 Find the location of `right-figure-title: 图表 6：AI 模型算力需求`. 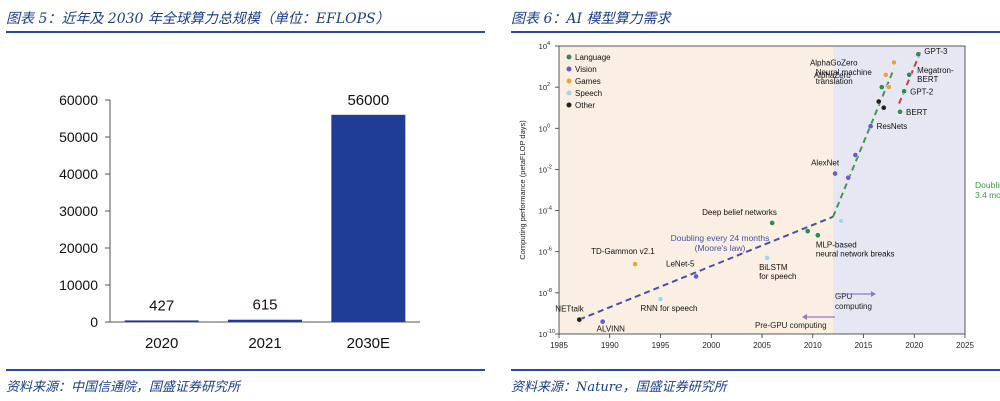

right-figure-title: 图表 6：AI 模型算力需求 is located at coordinates (591, 19).